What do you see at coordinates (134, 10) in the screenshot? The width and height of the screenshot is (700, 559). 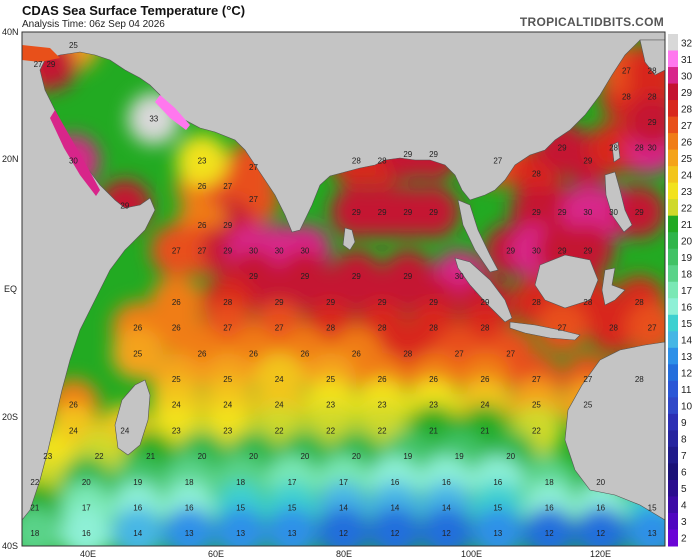 I see `page-title: CDAS Sea Surface Temperature (°C)` at bounding box center [134, 10].